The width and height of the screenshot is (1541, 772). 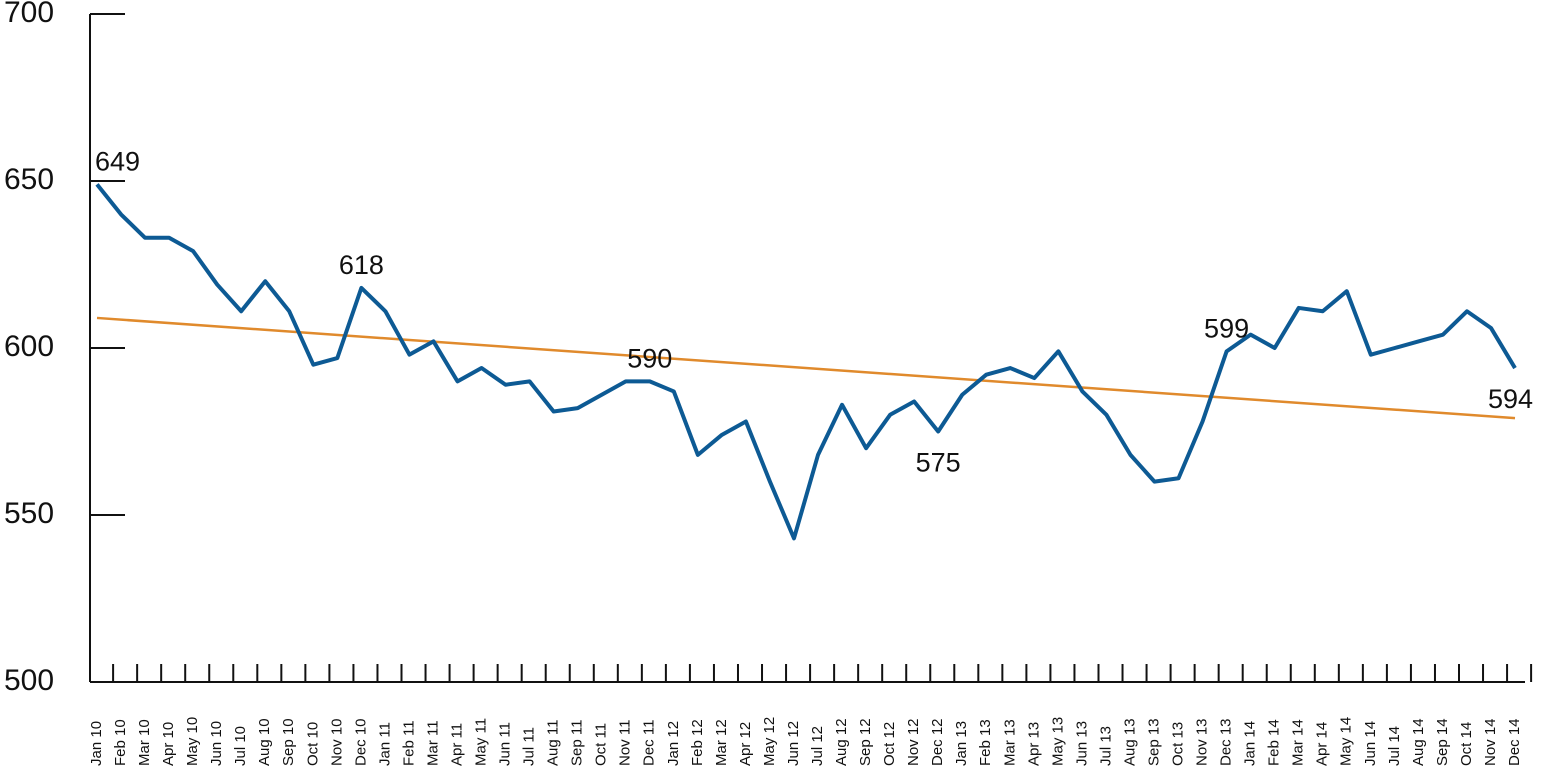 I want to click on x-tick-label: Nov 14, so click(x=1490, y=742).